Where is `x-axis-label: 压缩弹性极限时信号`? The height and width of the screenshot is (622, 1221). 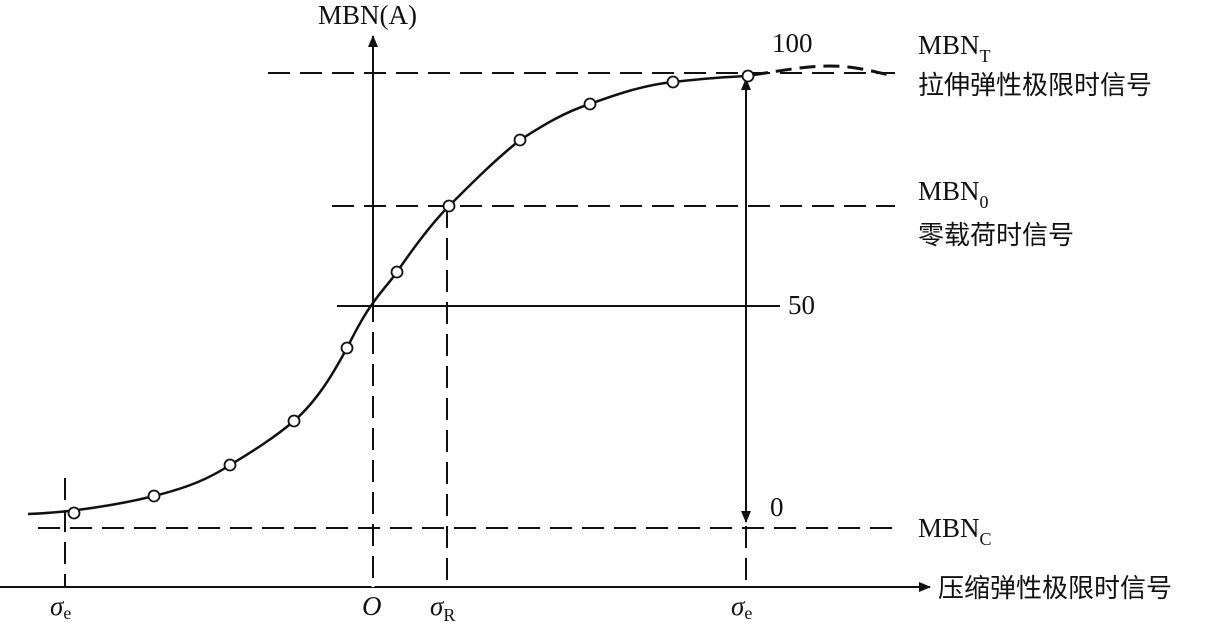
x-axis-label: 压缩弹性极限时信号 is located at coordinates (1055, 589).